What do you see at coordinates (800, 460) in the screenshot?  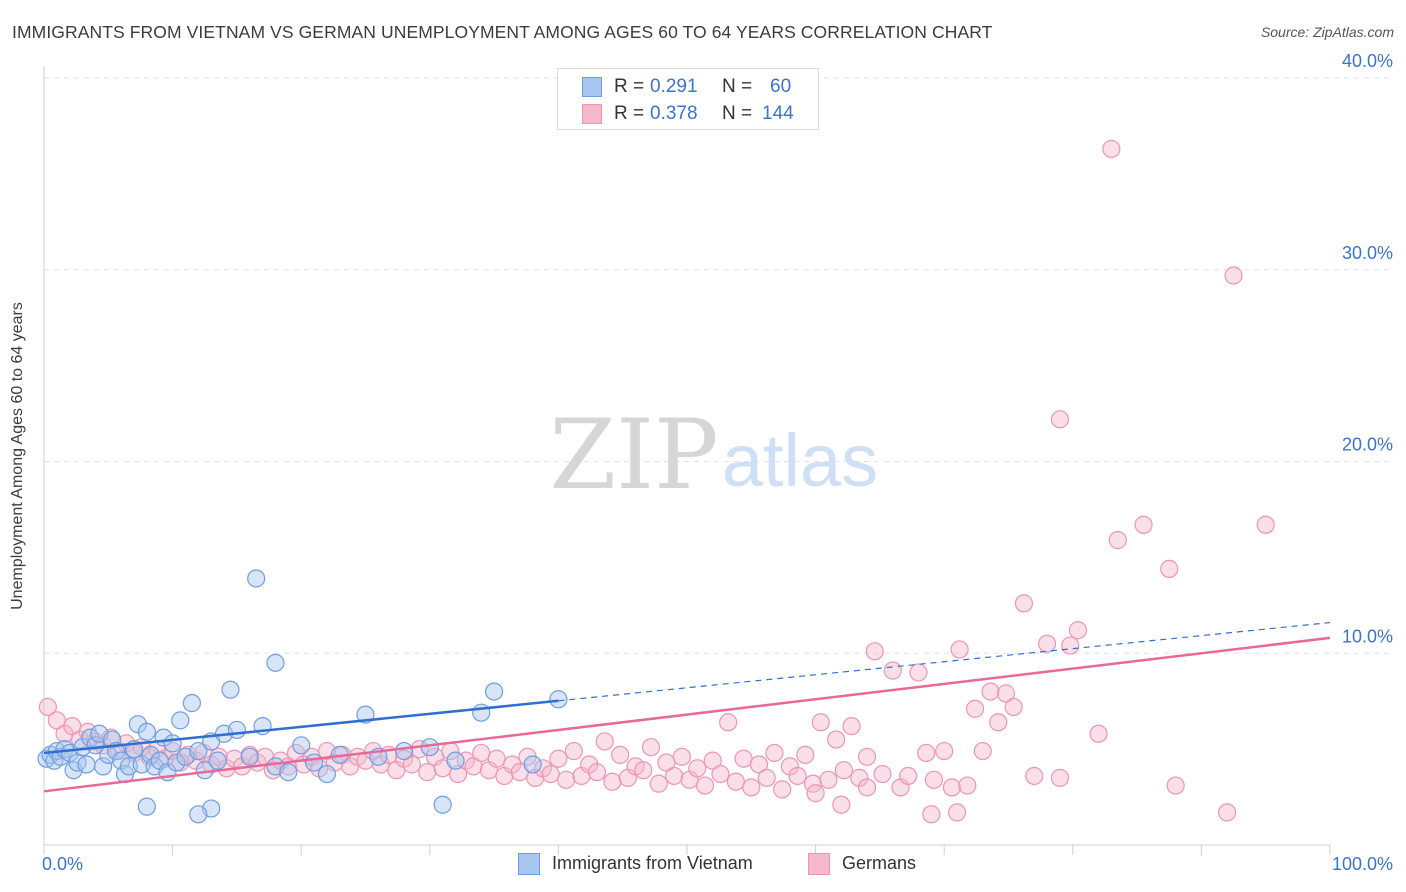 I see `watermark-atlas: atlas` at bounding box center [800, 460].